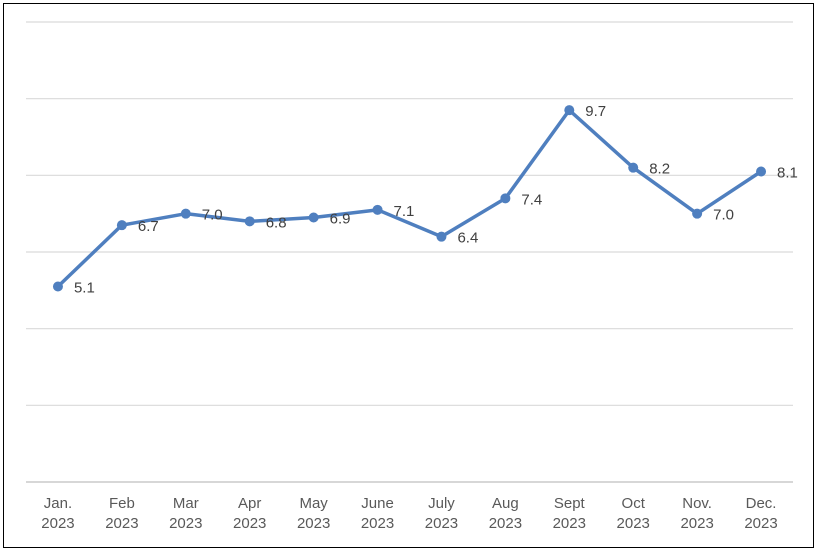  I want to click on x-tick-label-5: June 2023, so click(377, 513).